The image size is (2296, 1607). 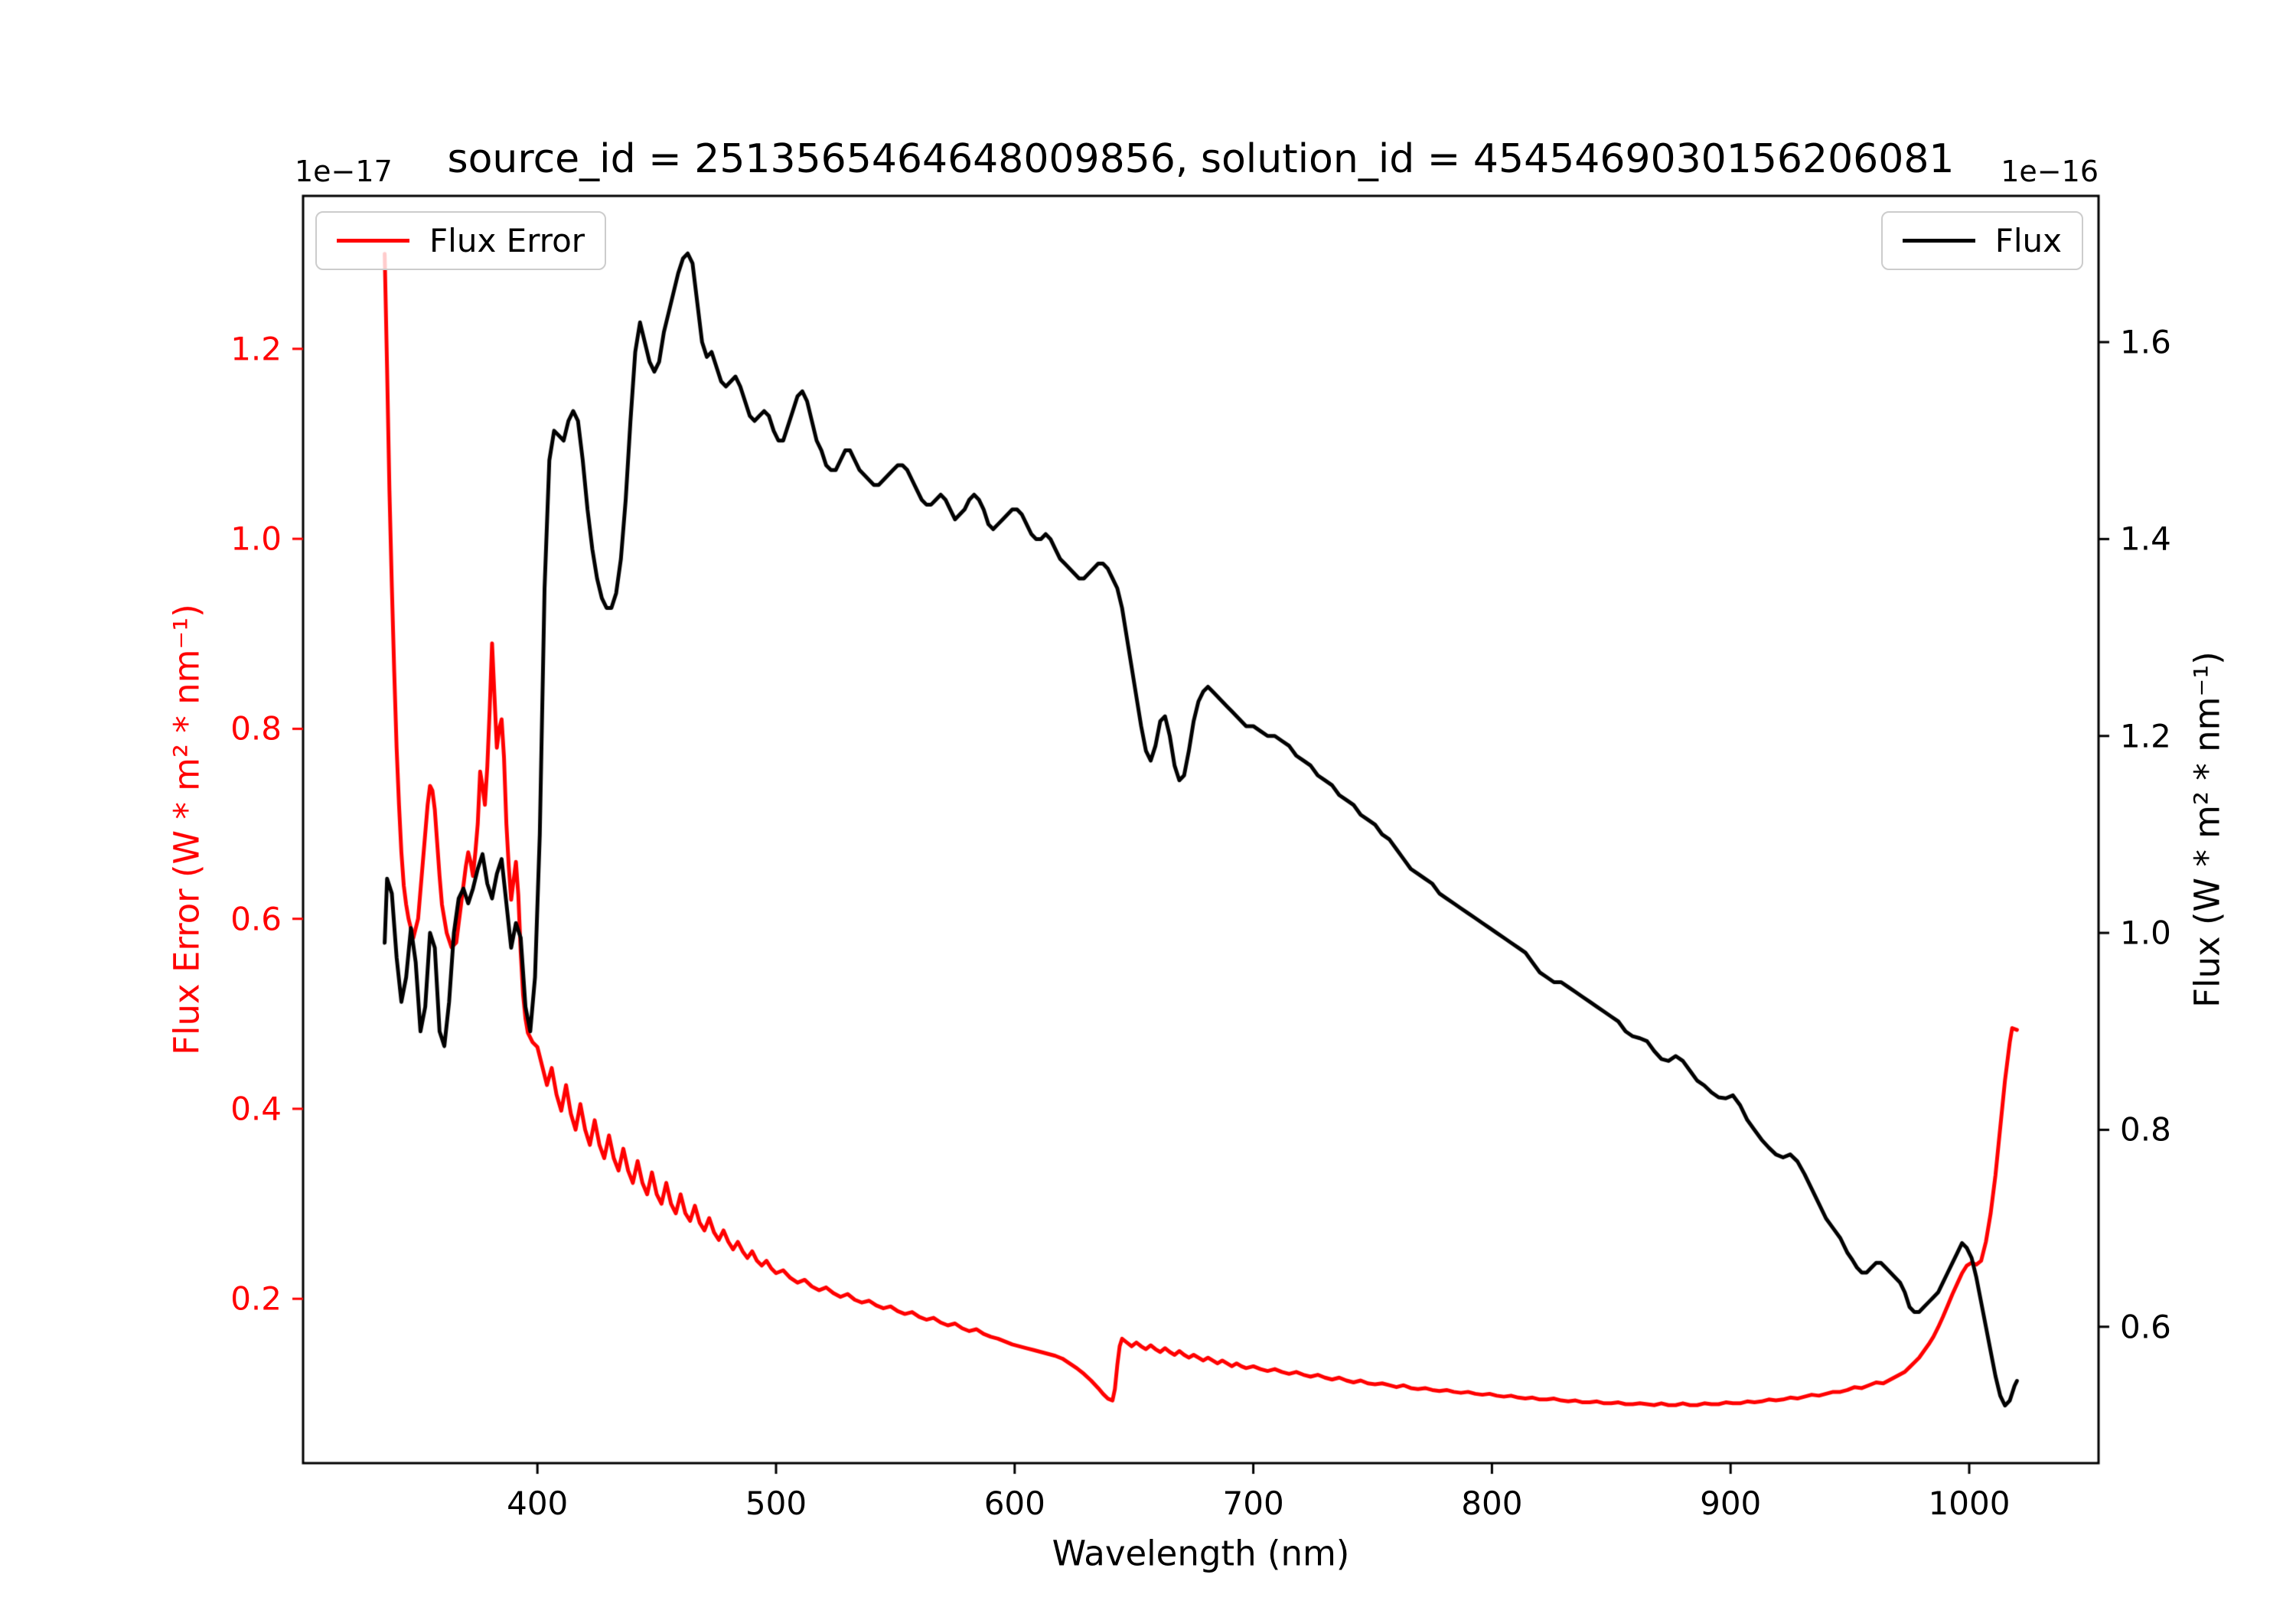 I want to click on x-tick-label: 600, so click(x=1014, y=1503).